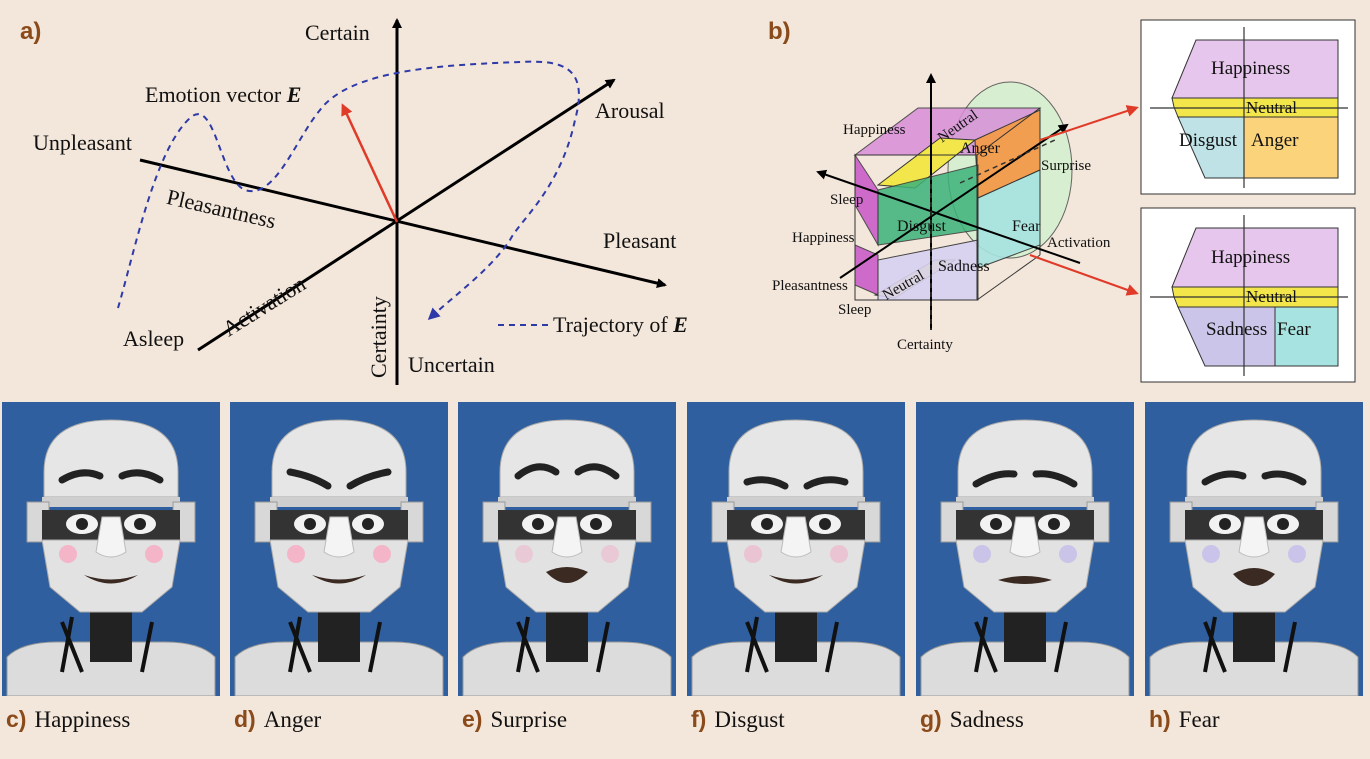 This screenshot has height=759, width=1370. Describe the element at coordinates (16, 719) in the screenshot. I see `caption-letter: c)` at that location.